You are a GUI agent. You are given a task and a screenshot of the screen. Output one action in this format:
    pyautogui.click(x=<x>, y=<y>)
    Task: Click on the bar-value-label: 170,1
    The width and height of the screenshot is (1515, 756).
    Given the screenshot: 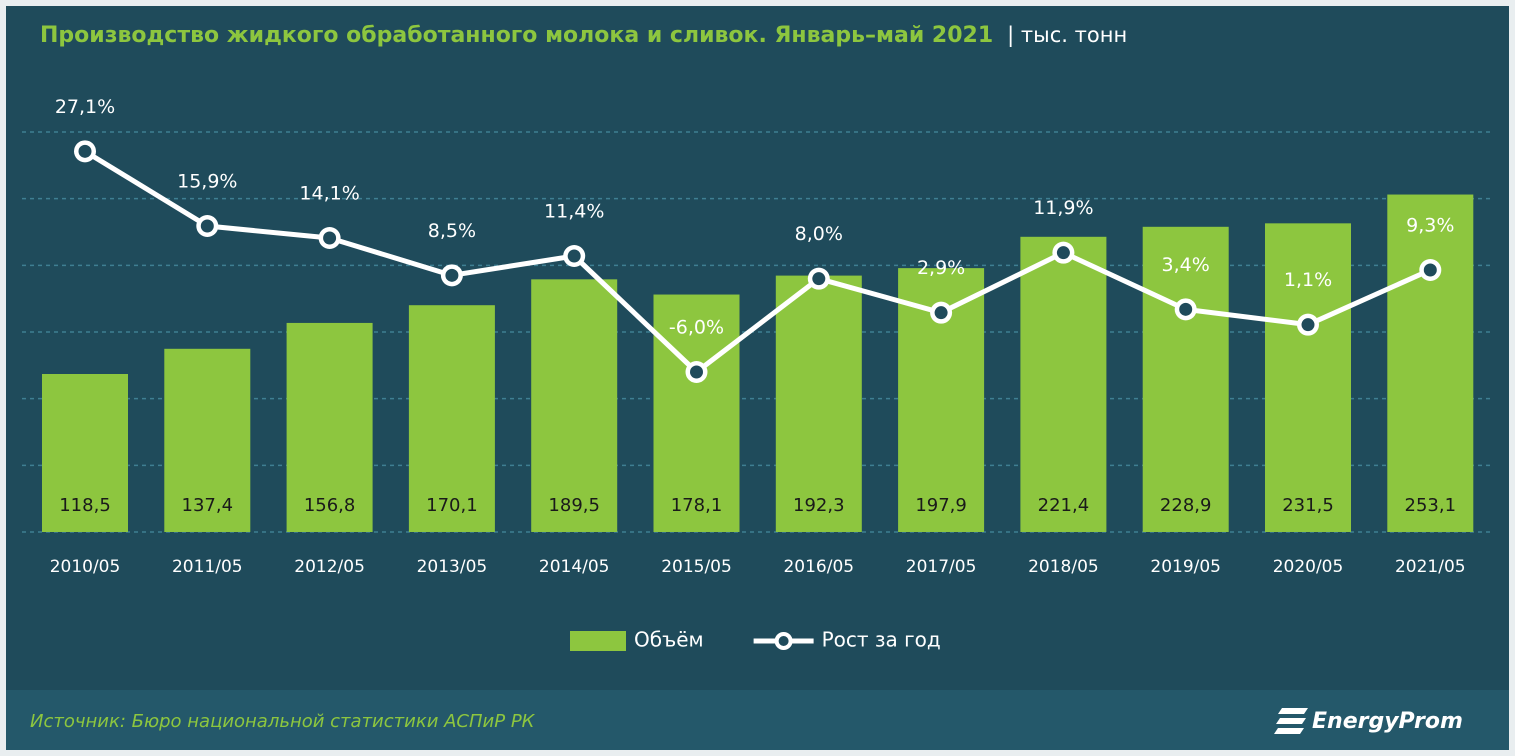 What is the action you would take?
    pyautogui.click(x=452, y=505)
    